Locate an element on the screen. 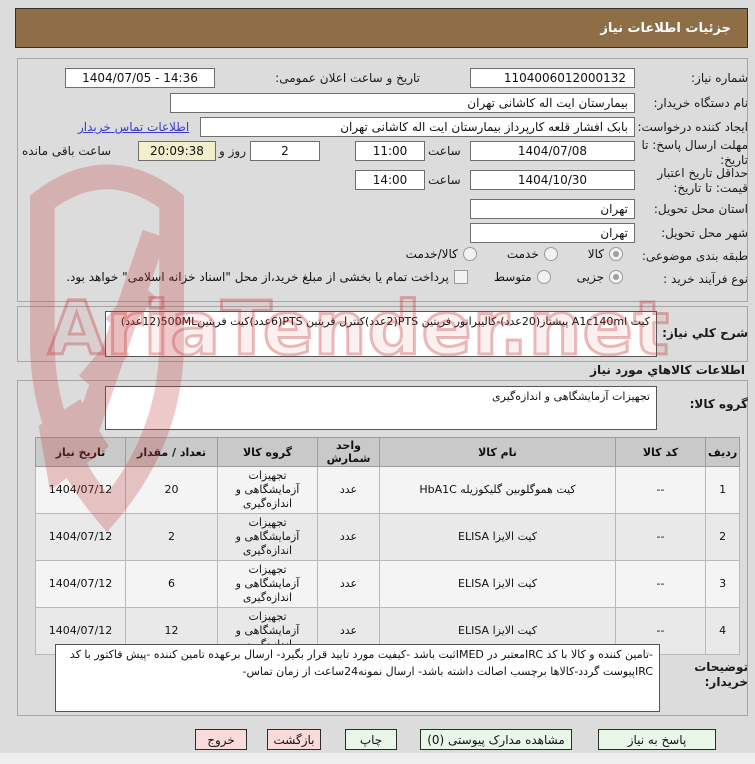  price-validity-label: حداقل تاریخ اعتبار قیمت: تا تاریخ: is located at coordinates (702, 180).